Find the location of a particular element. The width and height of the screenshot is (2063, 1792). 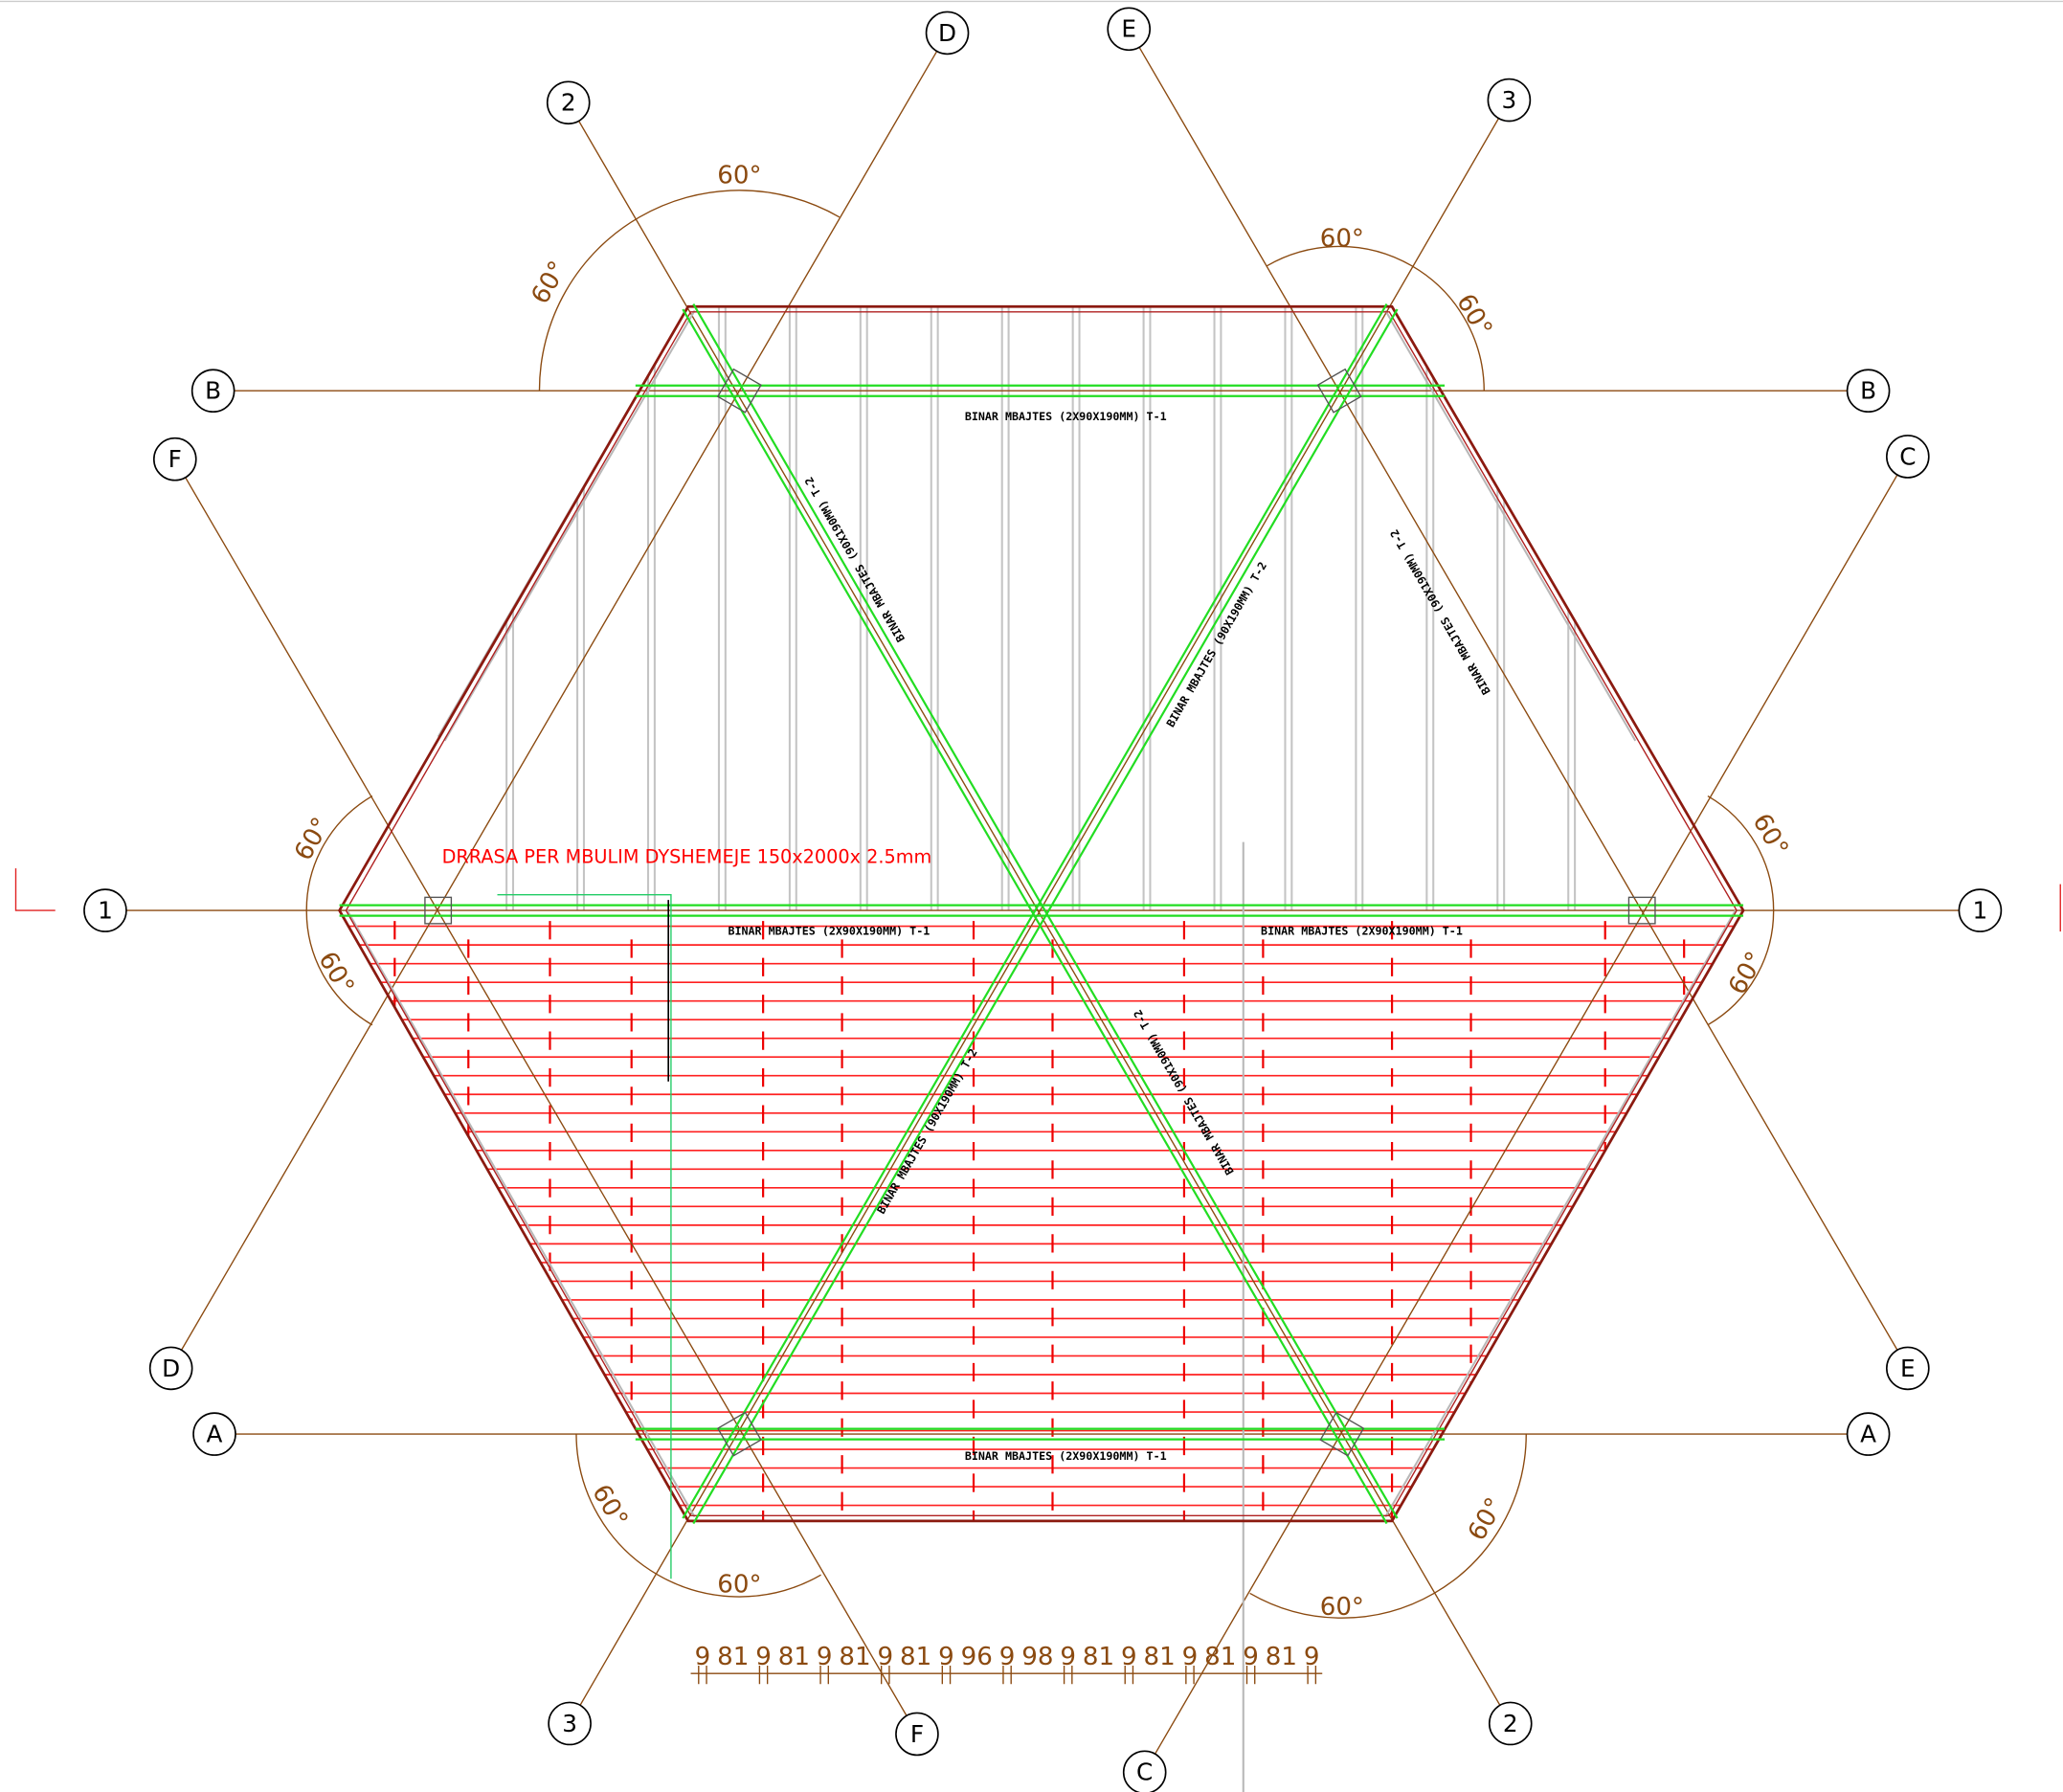

section-marks is located at coordinates (1037, 900).